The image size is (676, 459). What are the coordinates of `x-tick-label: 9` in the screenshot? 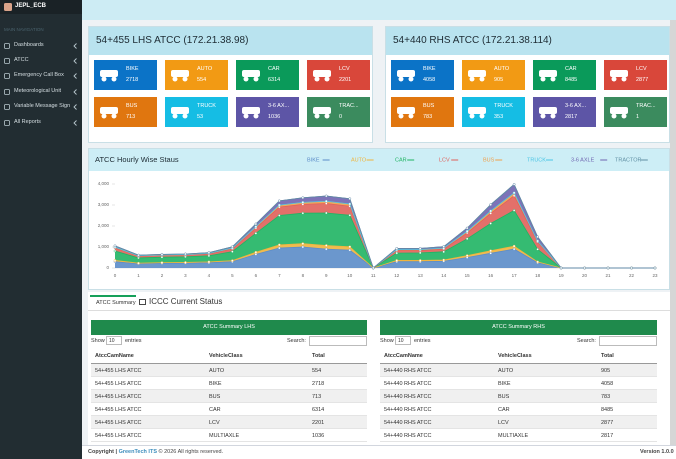 It's located at (326, 275).